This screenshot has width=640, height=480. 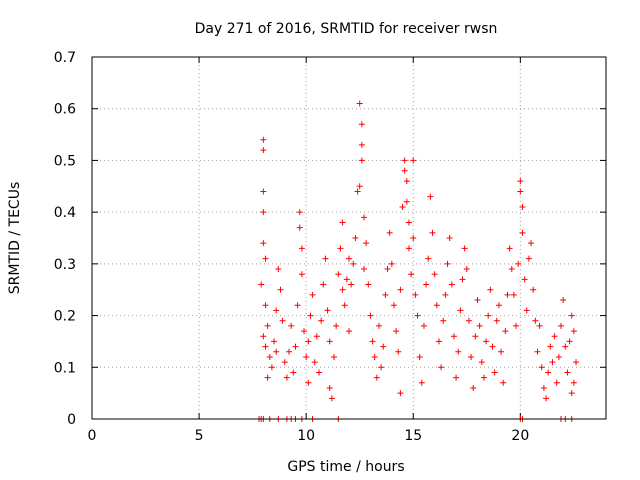 What do you see at coordinates (413, 436) in the screenshot?
I see `x-tick-label: 15` at bounding box center [413, 436].